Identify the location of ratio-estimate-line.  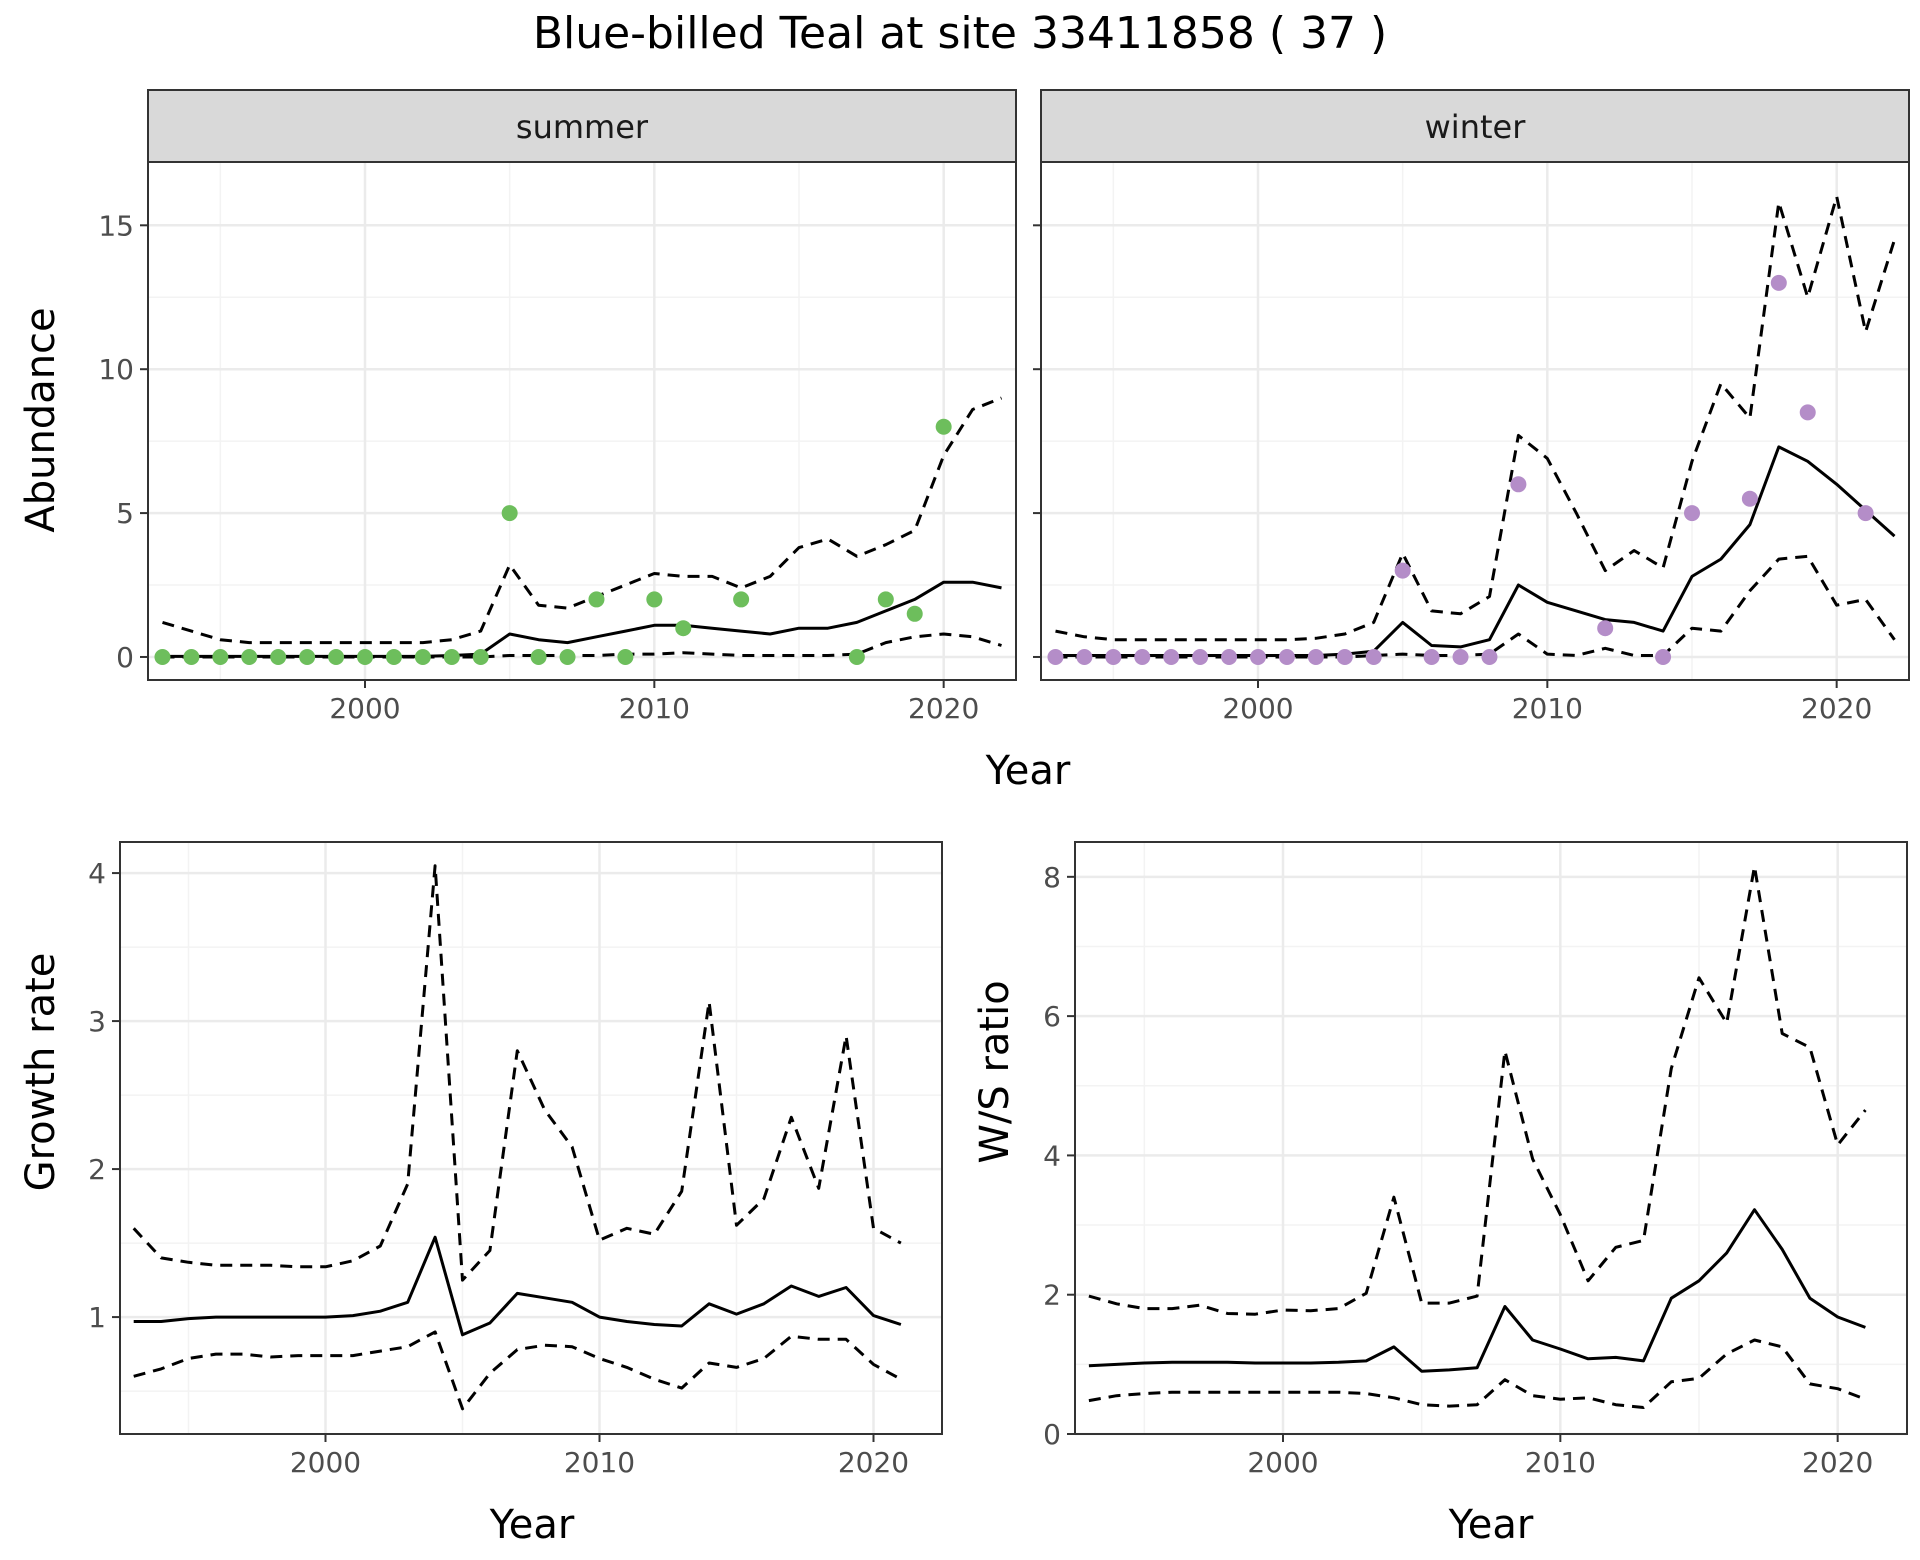
(1477, 1290).